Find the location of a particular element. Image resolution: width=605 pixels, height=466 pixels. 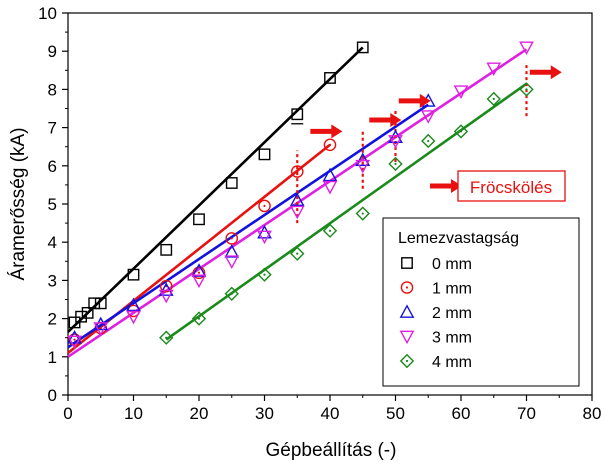

annotation-label: Fröcskölés is located at coordinates (511, 187).